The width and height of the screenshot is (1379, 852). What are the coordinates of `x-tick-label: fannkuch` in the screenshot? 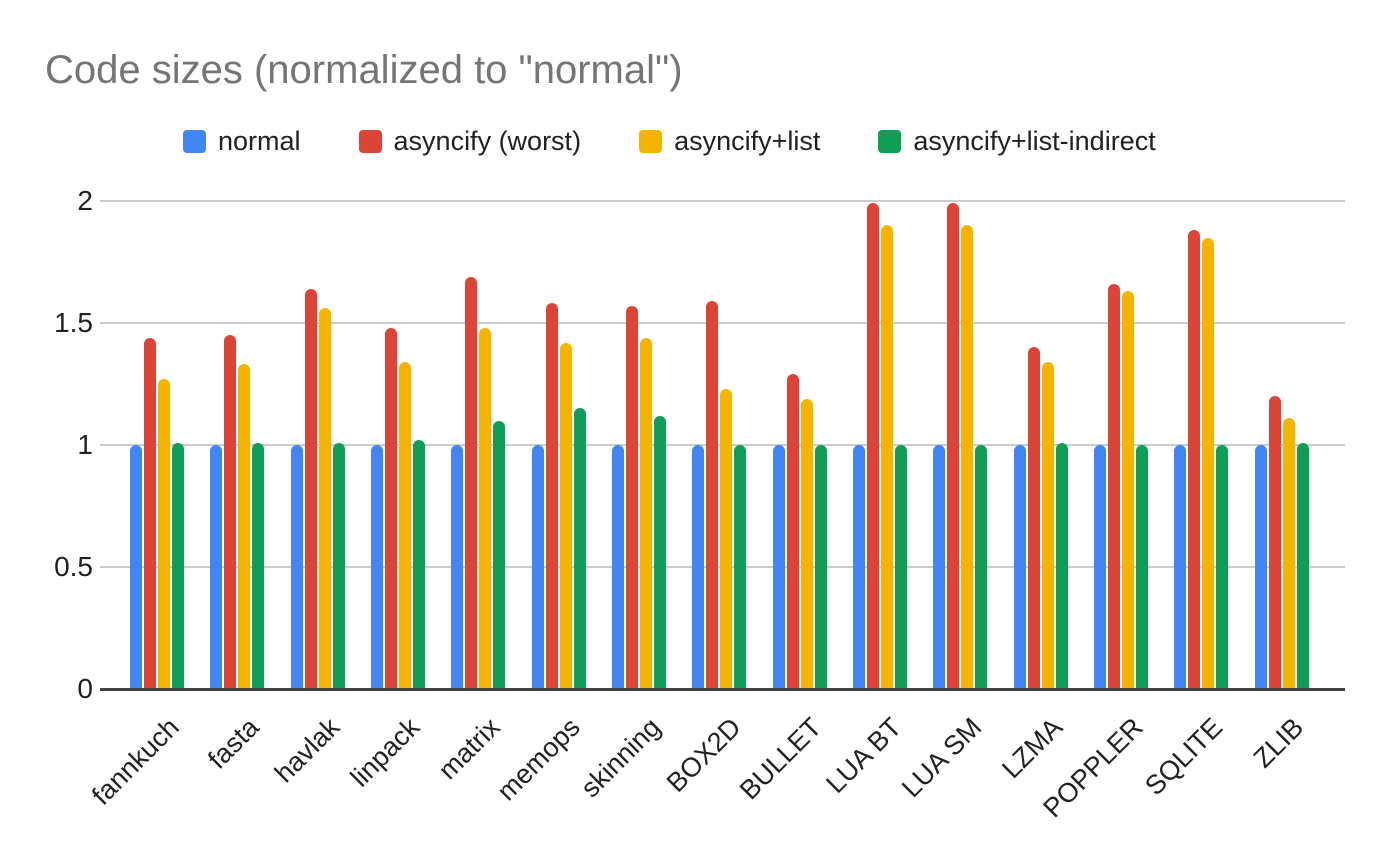 It's located at (135, 761).